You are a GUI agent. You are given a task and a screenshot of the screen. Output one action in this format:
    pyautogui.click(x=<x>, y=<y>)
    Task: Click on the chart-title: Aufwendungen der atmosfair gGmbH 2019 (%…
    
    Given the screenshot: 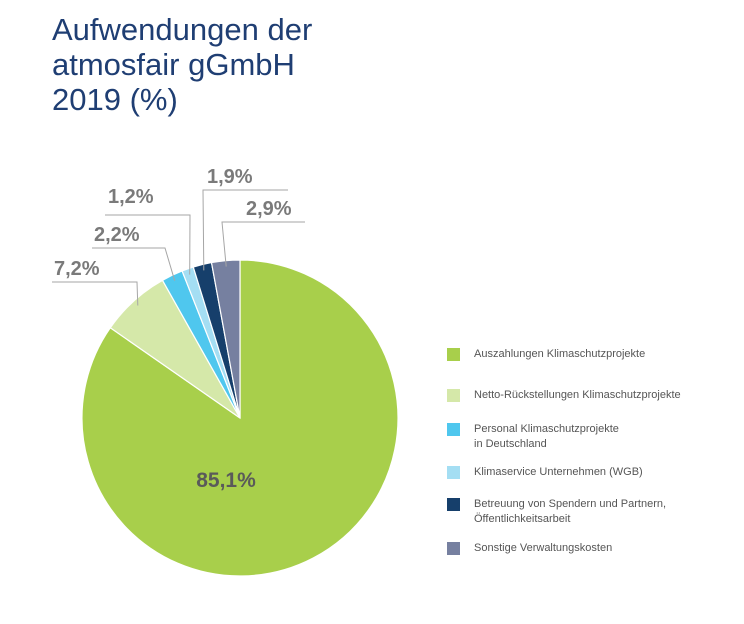 What is the action you would take?
    pyautogui.click(x=262, y=64)
    